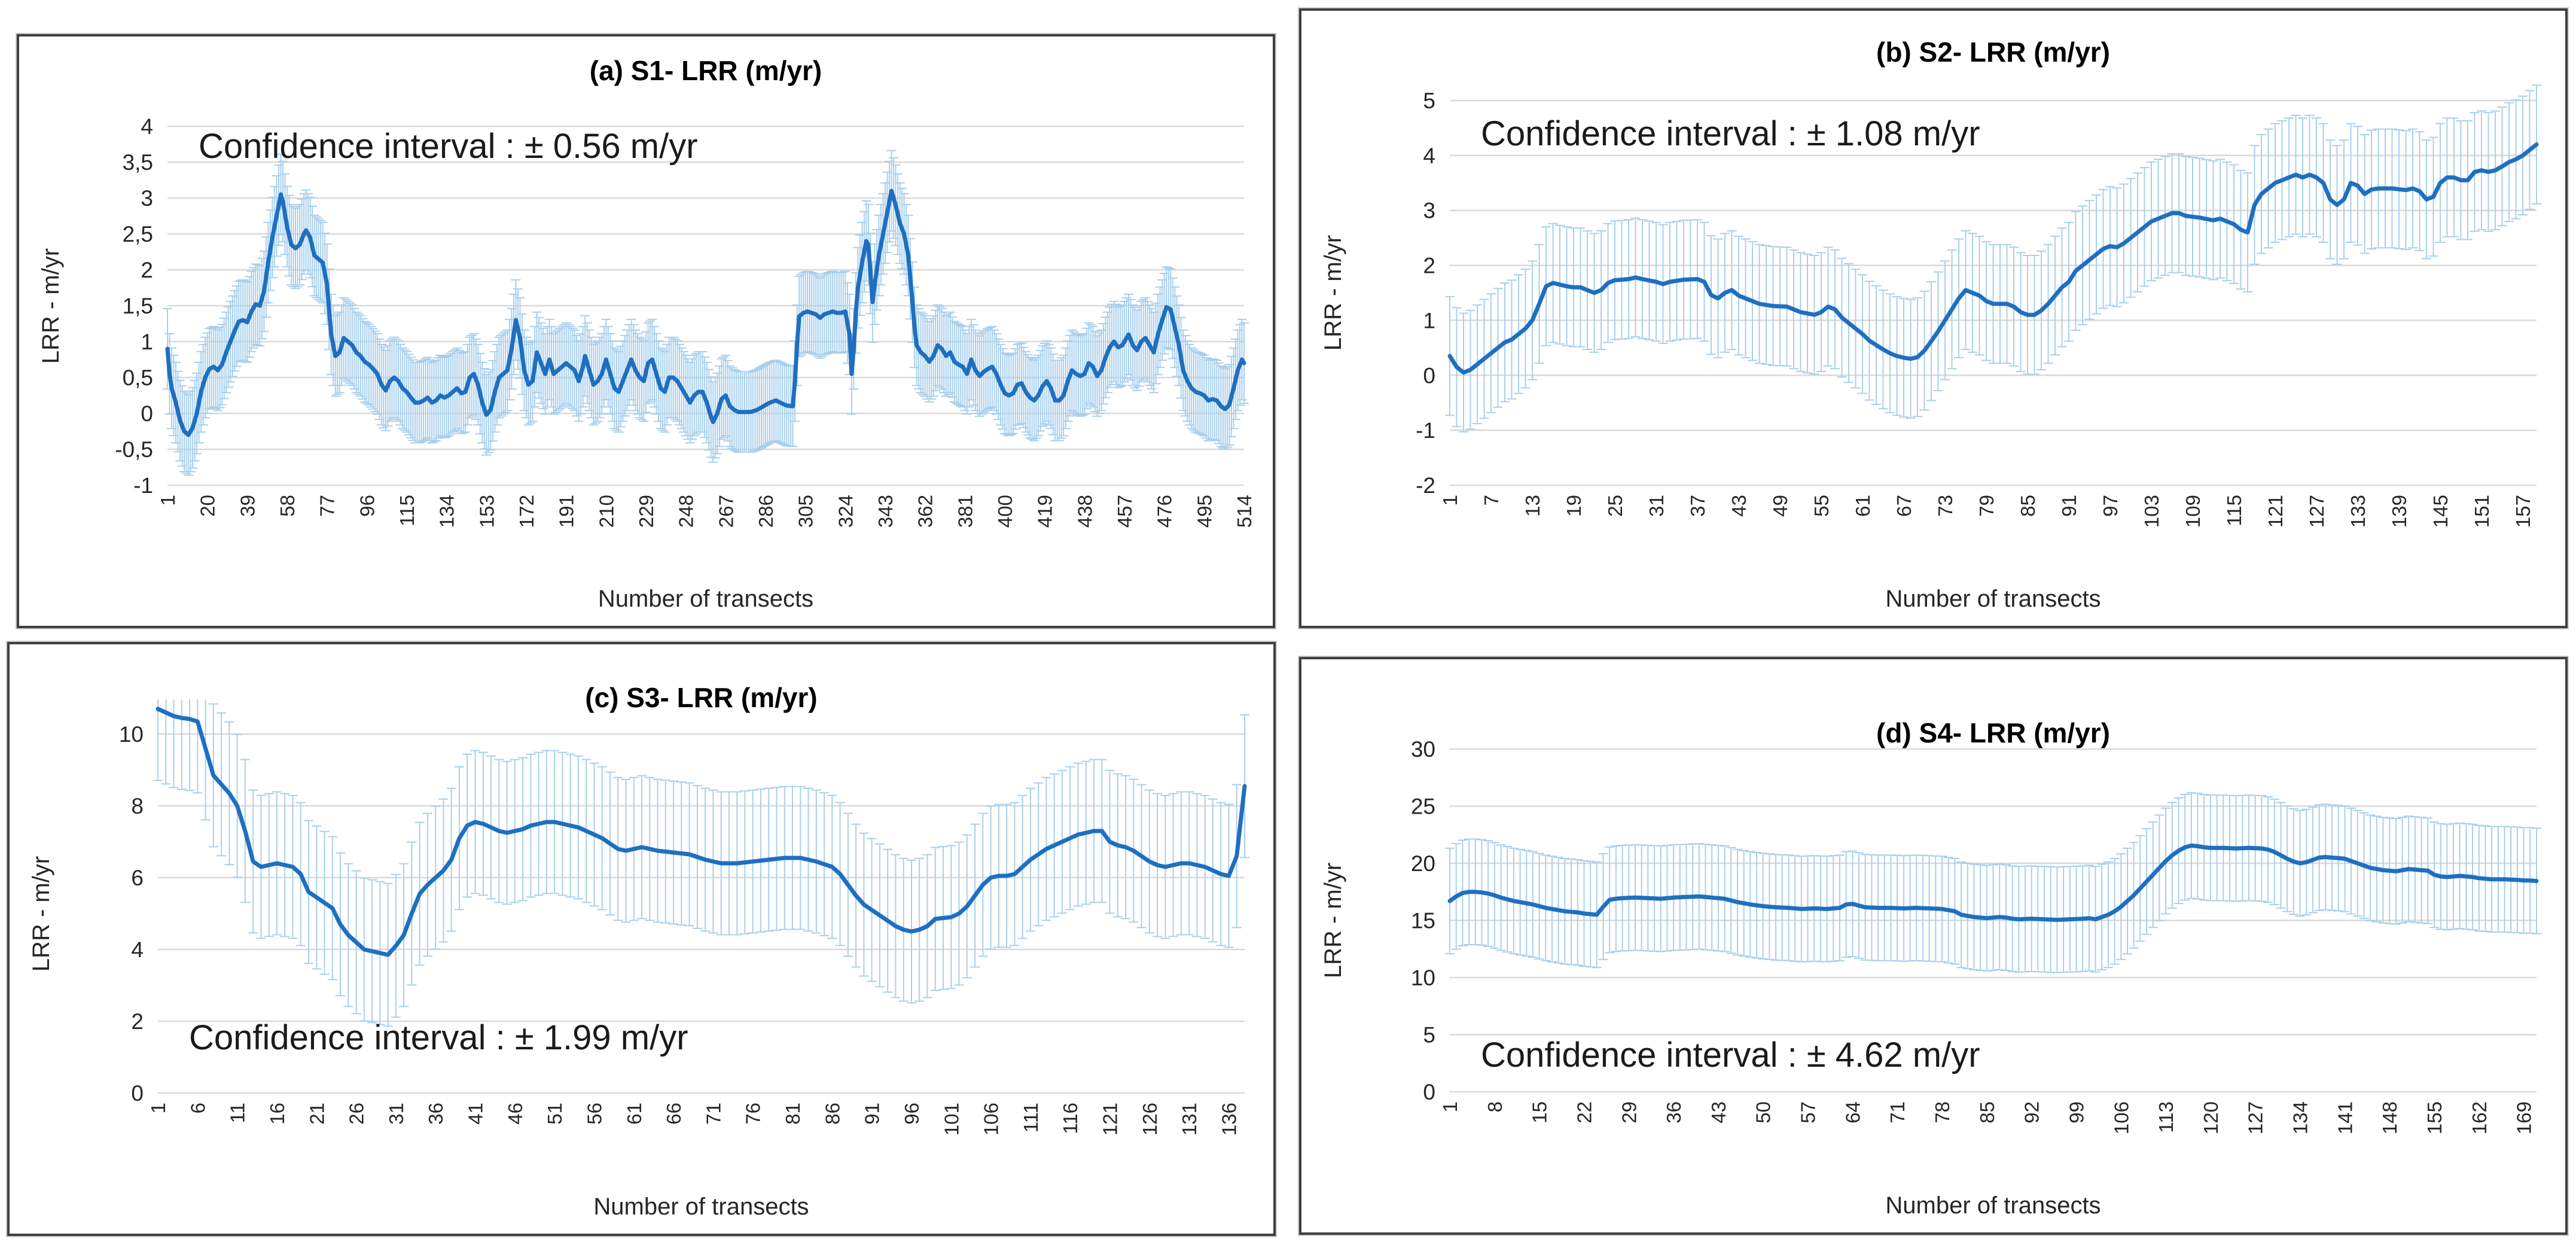 The image size is (2576, 1242). What do you see at coordinates (1005, 511) in the screenshot?
I see `svg-text: 400` at bounding box center [1005, 511].